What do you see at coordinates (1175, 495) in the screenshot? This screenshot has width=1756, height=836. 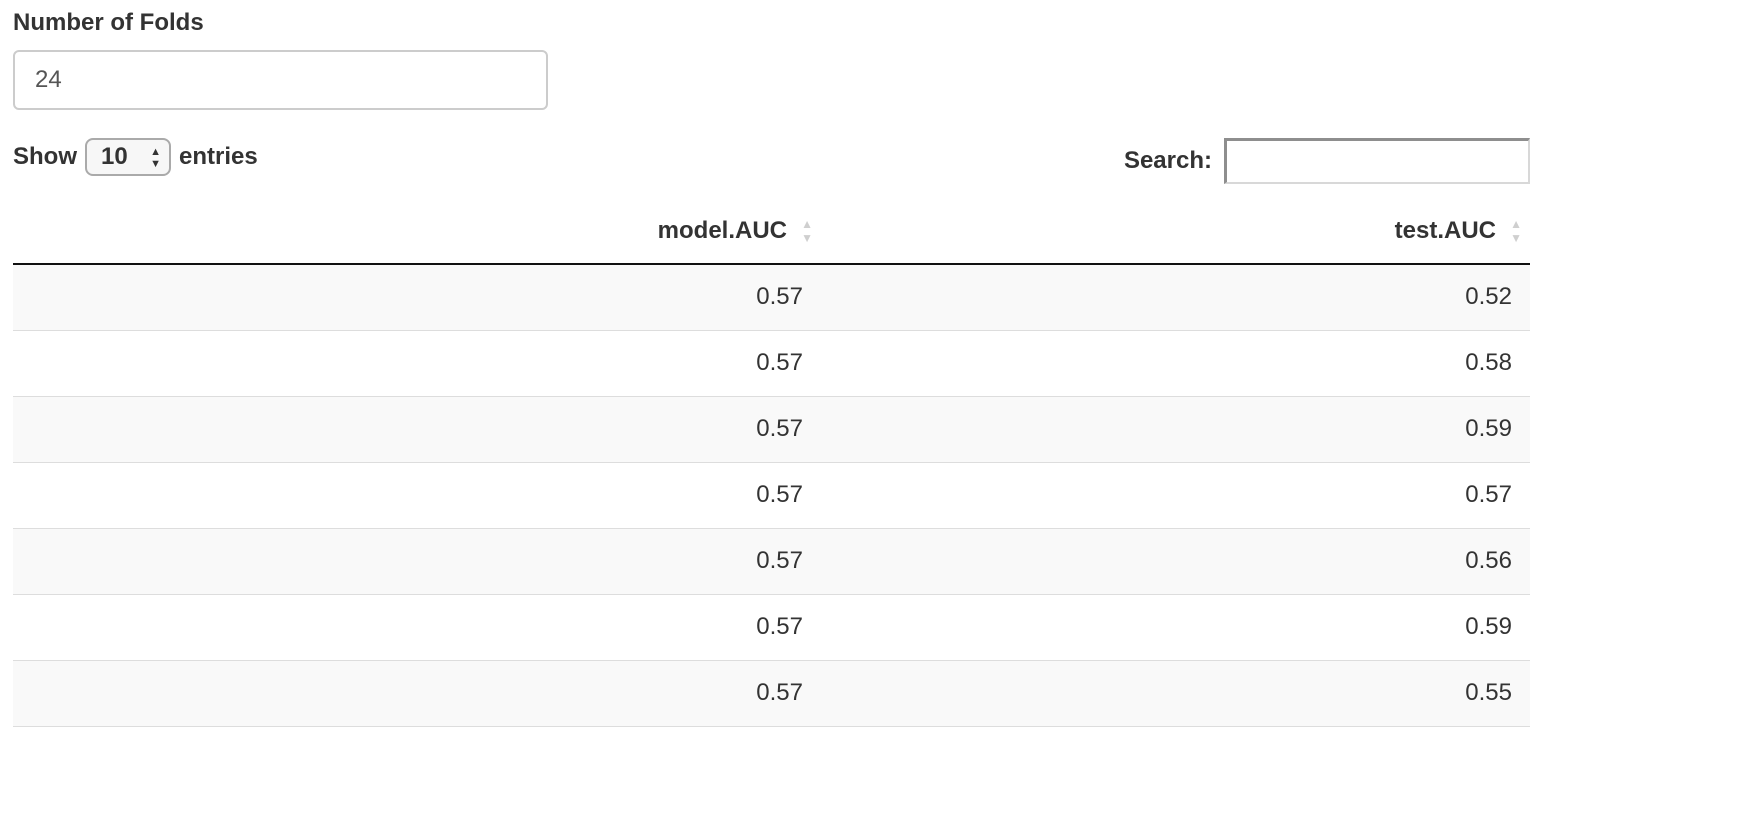 I see `cell-test-auc: 0.57` at bounding box center [1175, 495].